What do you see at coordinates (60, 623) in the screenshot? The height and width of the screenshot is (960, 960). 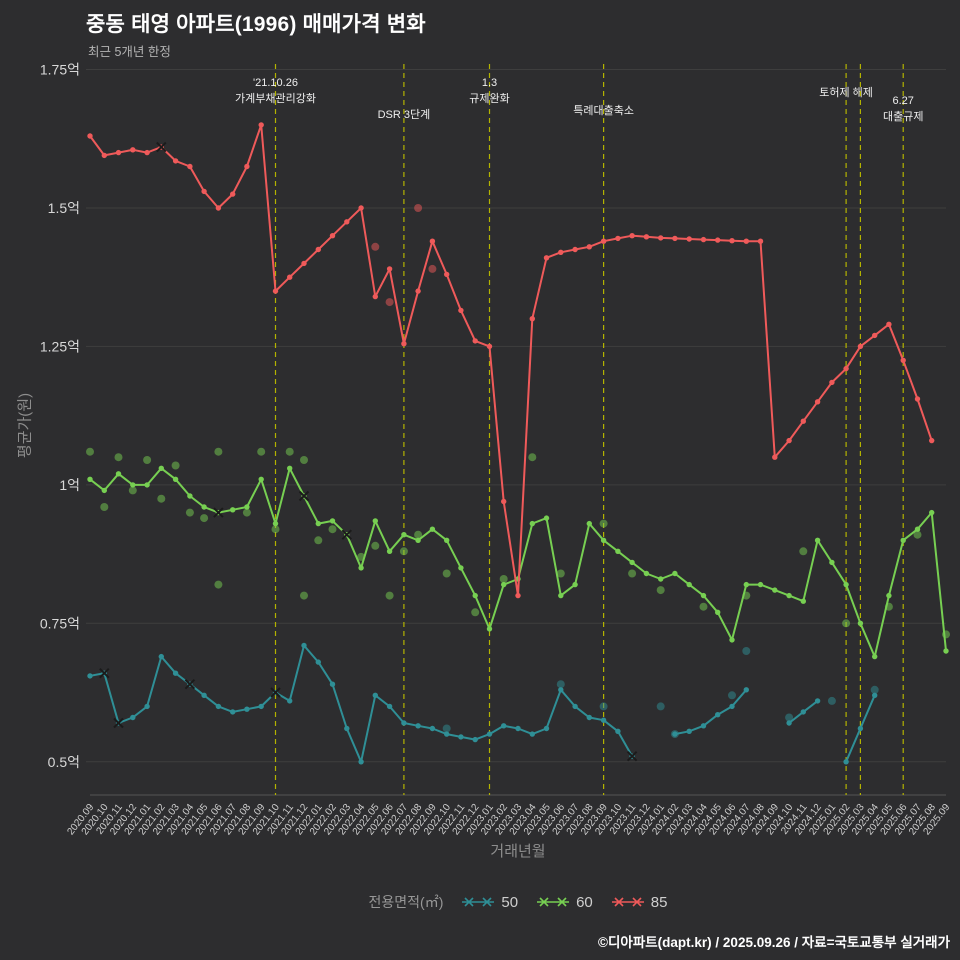 I see `y-tick-label: 0.75억` at bounding box center [60, 623].